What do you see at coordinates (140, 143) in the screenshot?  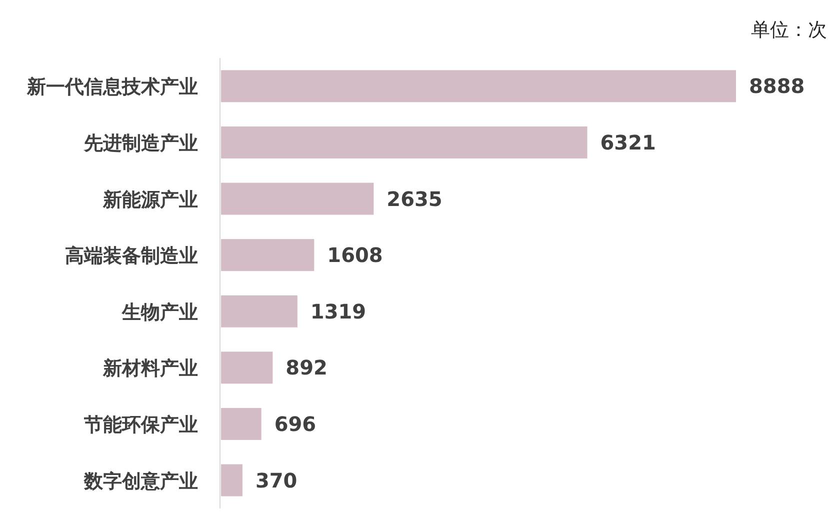 I see `y-tick-label: 先进制造产业` at bounding box center [140, 143].